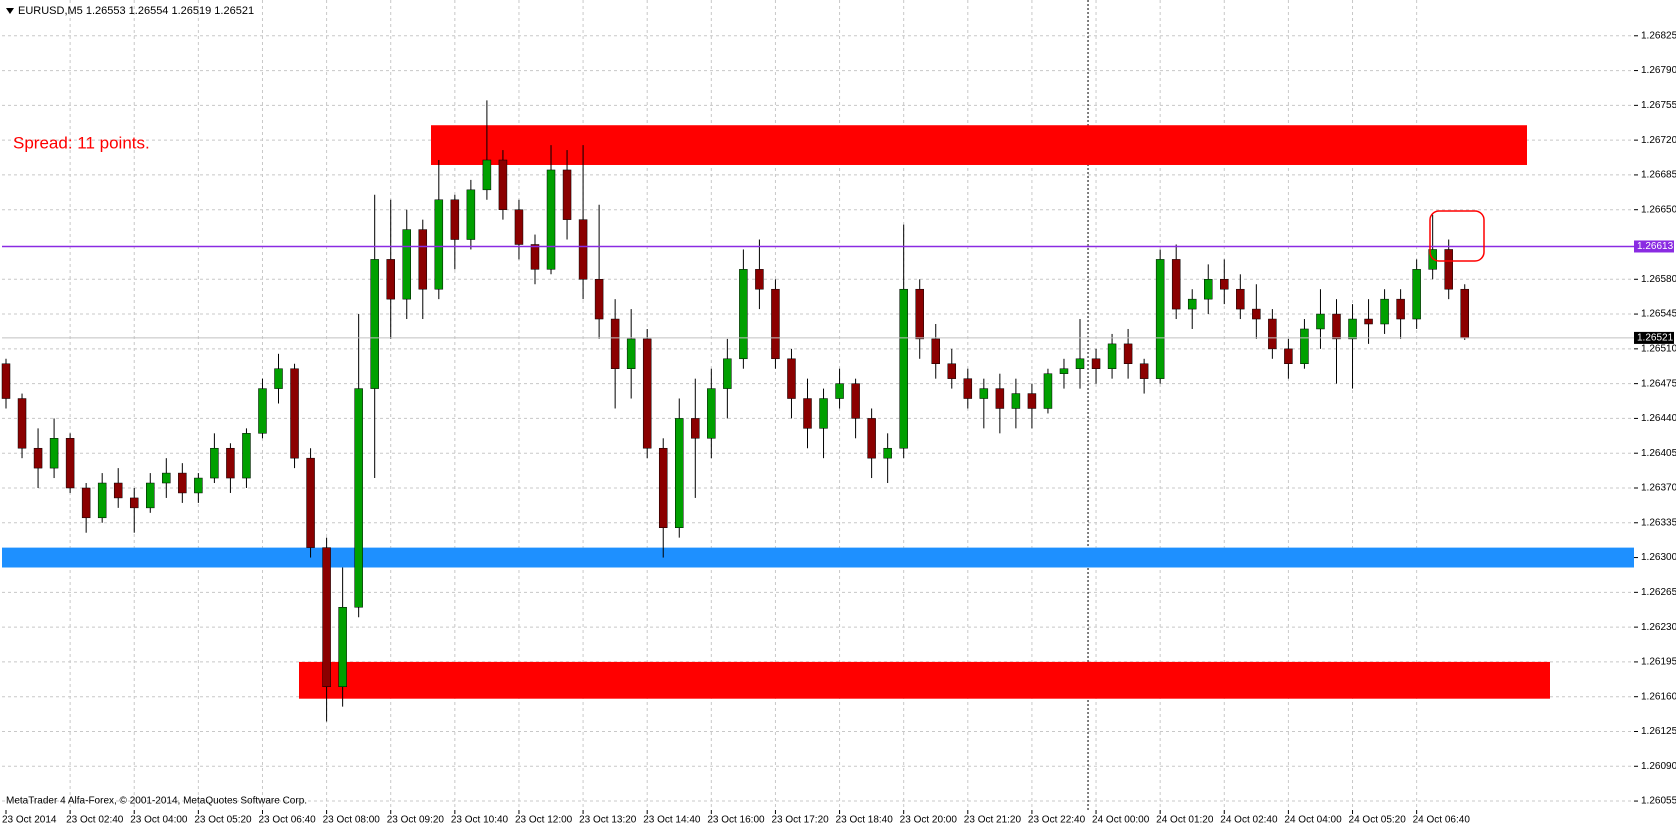 Image resolution: width=1676 pixels, height=827 pixels. I want to click on y-tick-label: 1.26370, so click(1658, 488).